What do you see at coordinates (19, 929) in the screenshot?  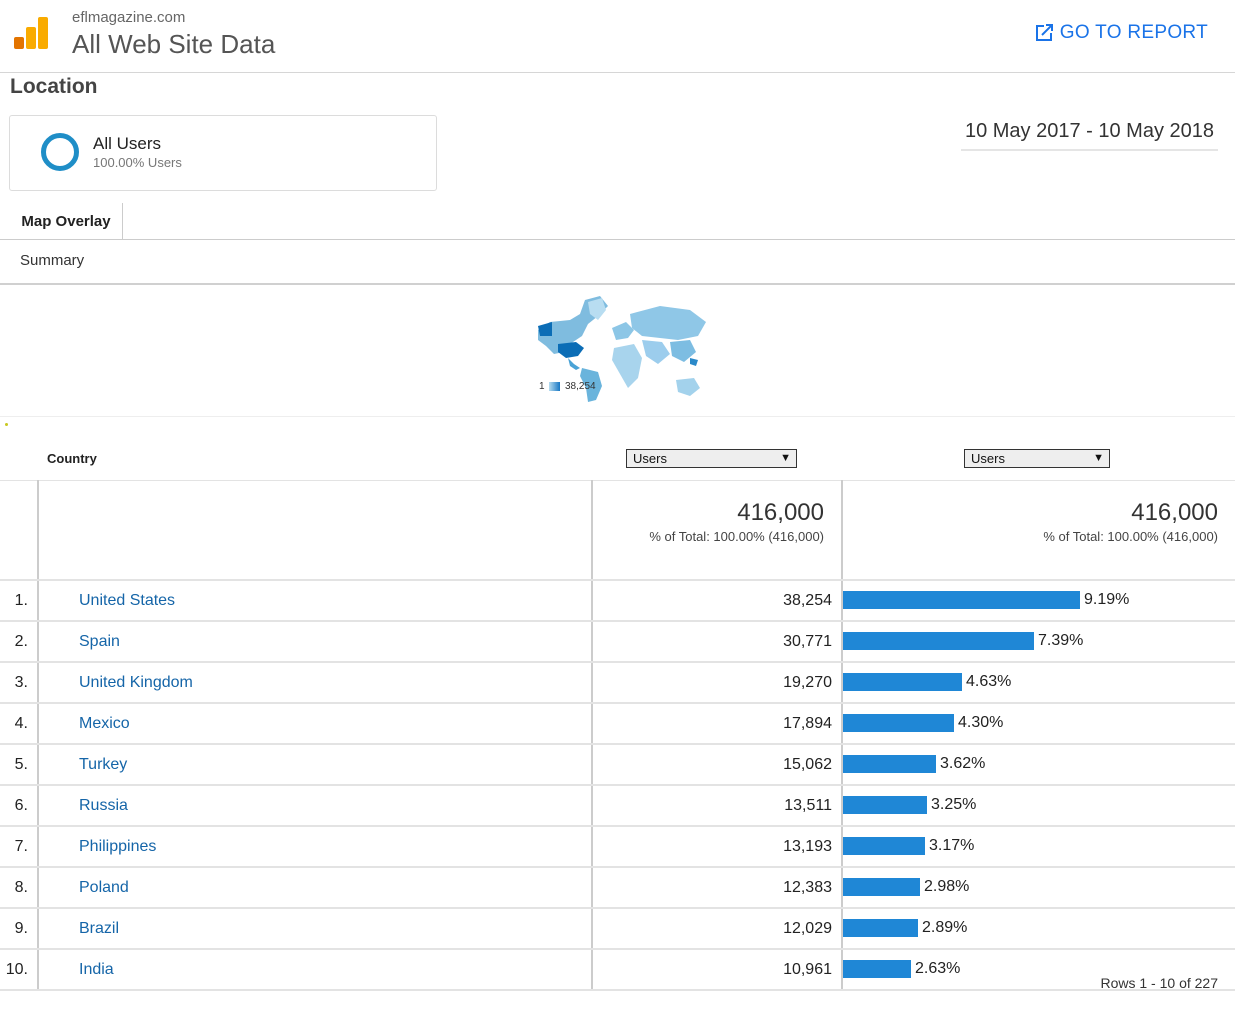 I see `row-index: 9.` at bounding box center [19, 929].